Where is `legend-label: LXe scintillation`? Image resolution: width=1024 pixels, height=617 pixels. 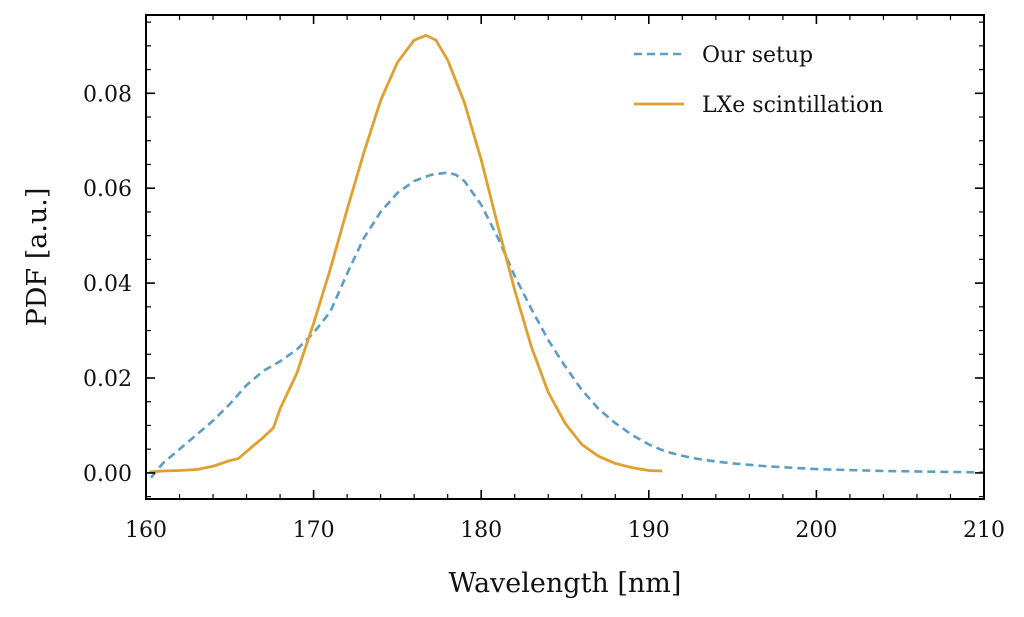 legend-label: LXe scintillation is located at coordinates (792, 105).